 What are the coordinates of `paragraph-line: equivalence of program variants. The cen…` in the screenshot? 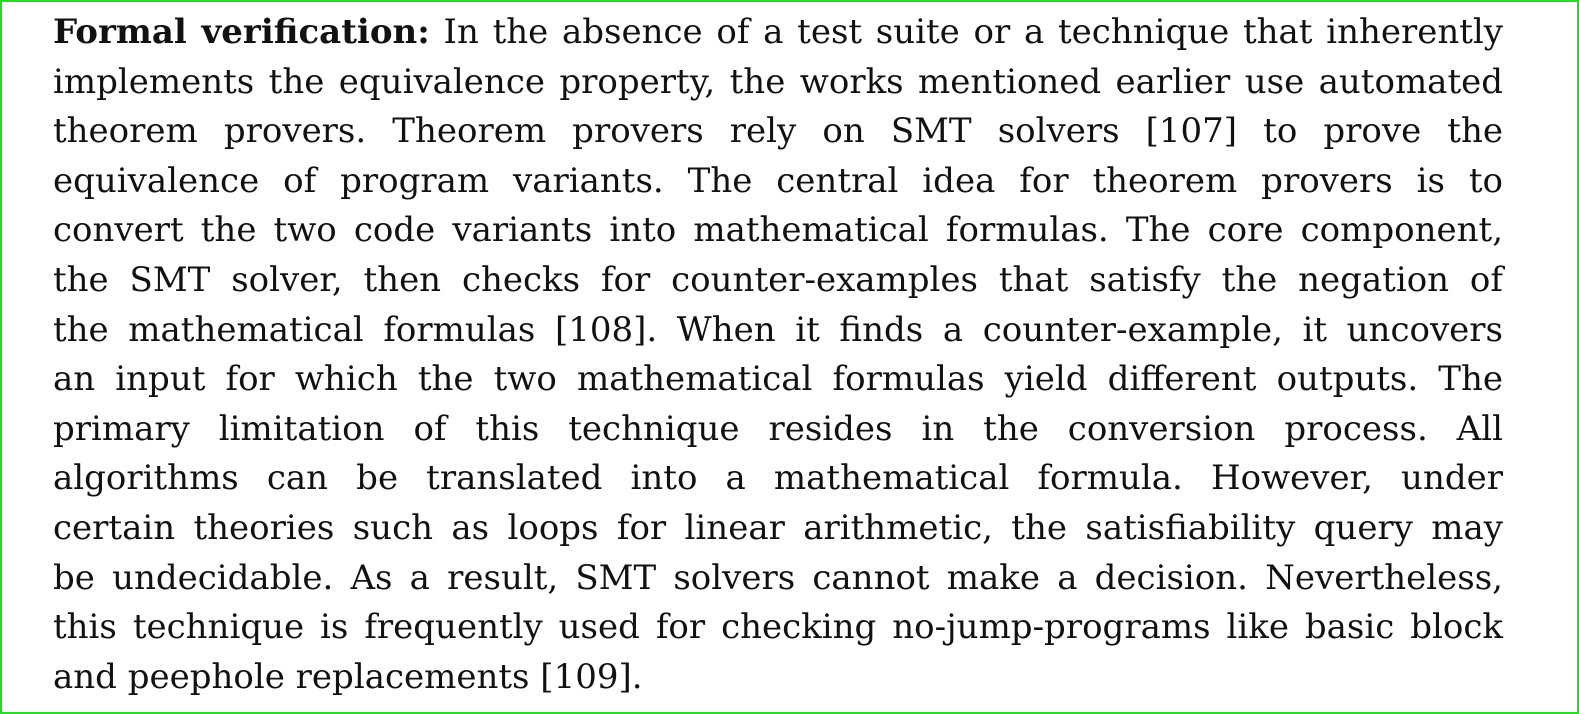 It's located at (778, 180).